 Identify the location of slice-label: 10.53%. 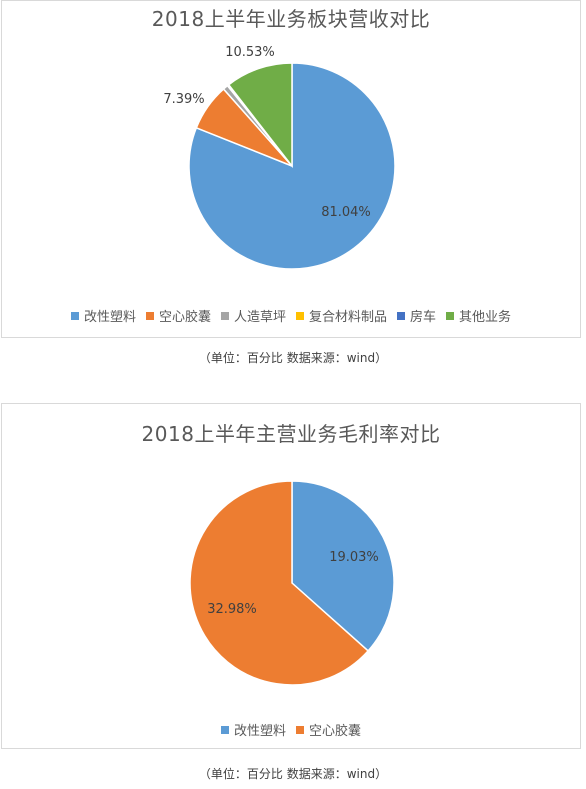
(250, 52).